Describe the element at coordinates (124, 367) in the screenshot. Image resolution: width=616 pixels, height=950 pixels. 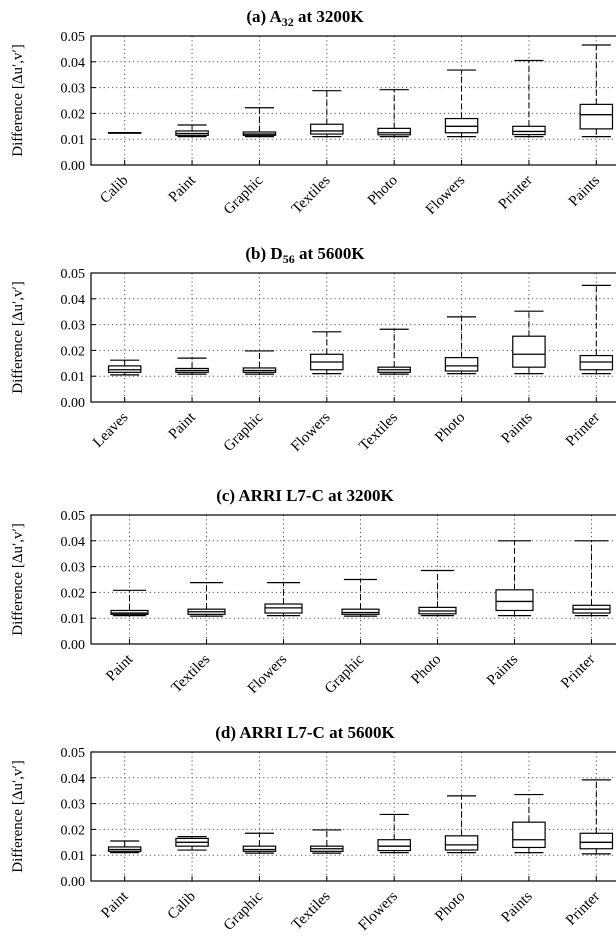
I see `box-leaves` at that location.